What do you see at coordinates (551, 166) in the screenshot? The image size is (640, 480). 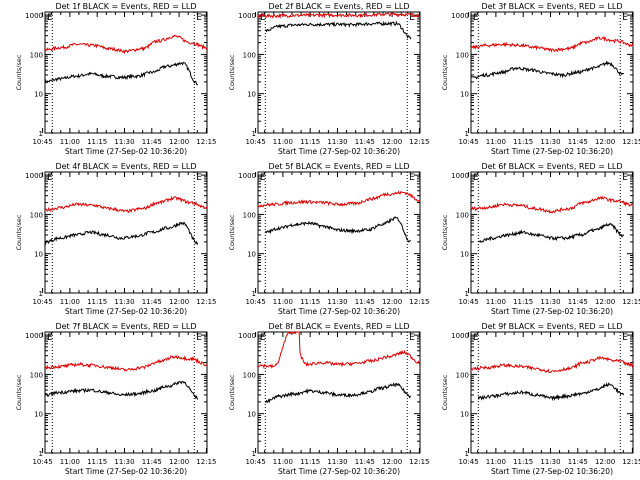 I see `panel-title: Det 6f BLACK = Events, RED = LLD` at bounding box center [551, 166].